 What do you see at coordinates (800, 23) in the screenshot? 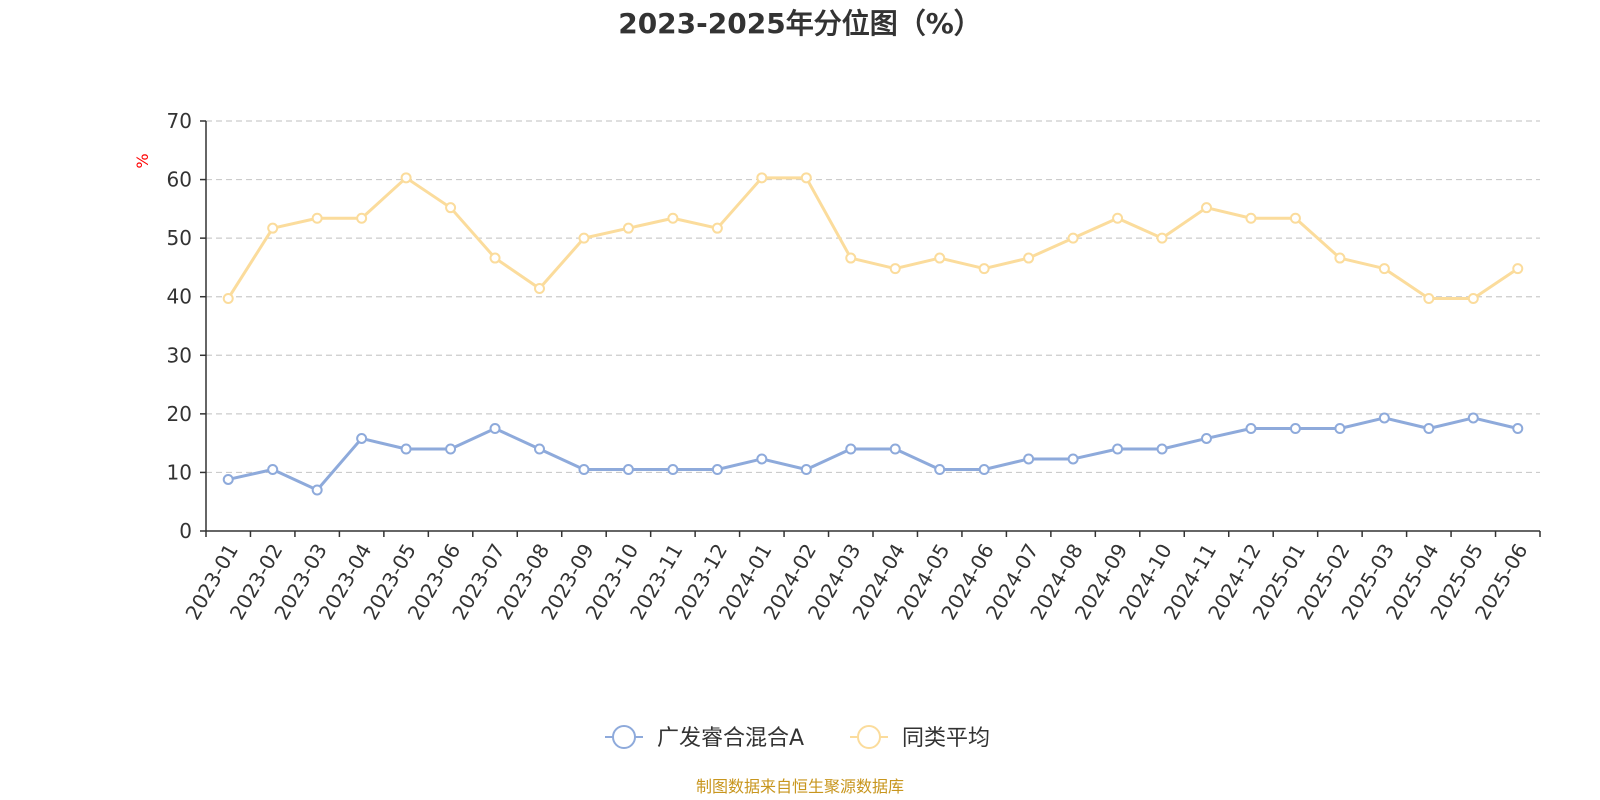
I see `chart-title: 2023-2025年分位图（%）` at bounding box center [800, 23].